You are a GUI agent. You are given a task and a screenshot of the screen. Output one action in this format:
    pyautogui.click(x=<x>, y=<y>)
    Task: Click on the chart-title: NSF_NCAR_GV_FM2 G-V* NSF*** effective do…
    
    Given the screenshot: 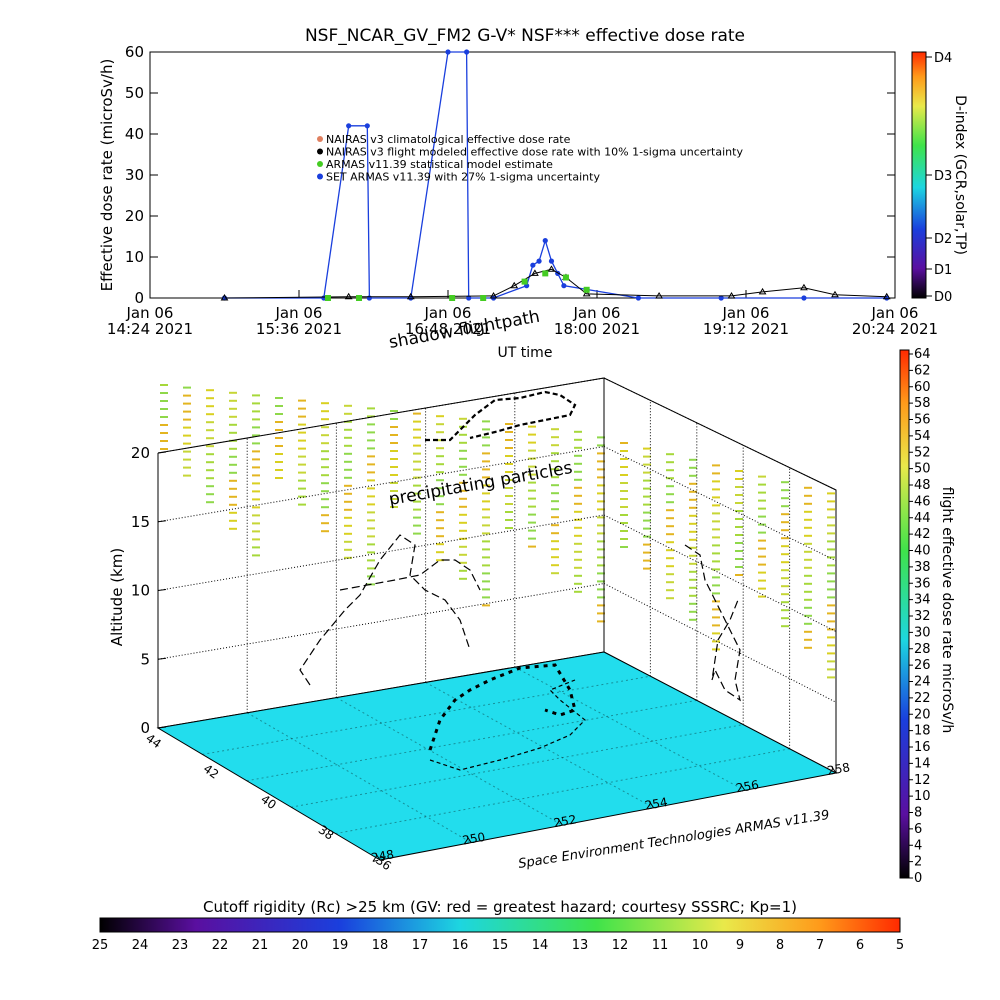 What is the action you would take?
    pyautogui.click(x=525, y=36)
    